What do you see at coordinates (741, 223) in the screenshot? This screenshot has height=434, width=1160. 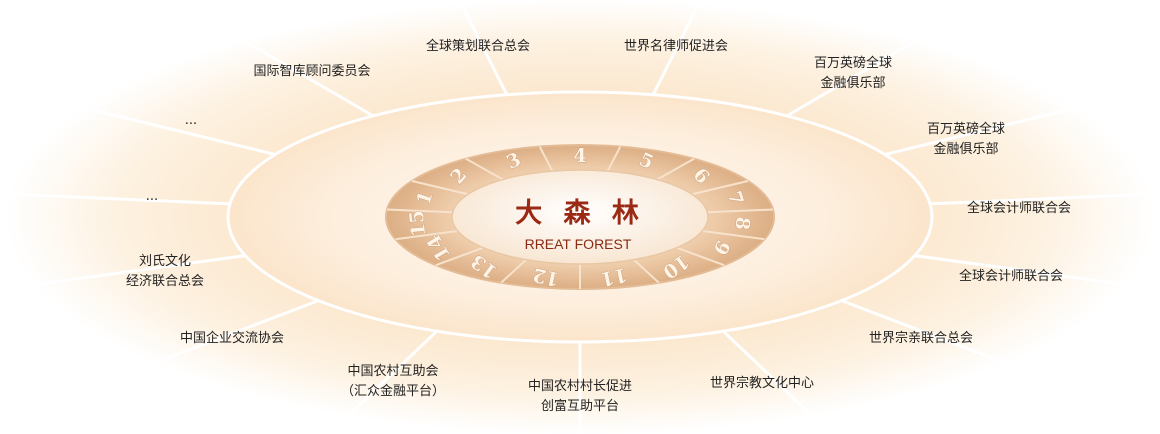 I see `ring-number: 8` at bounding box center [741, 223].